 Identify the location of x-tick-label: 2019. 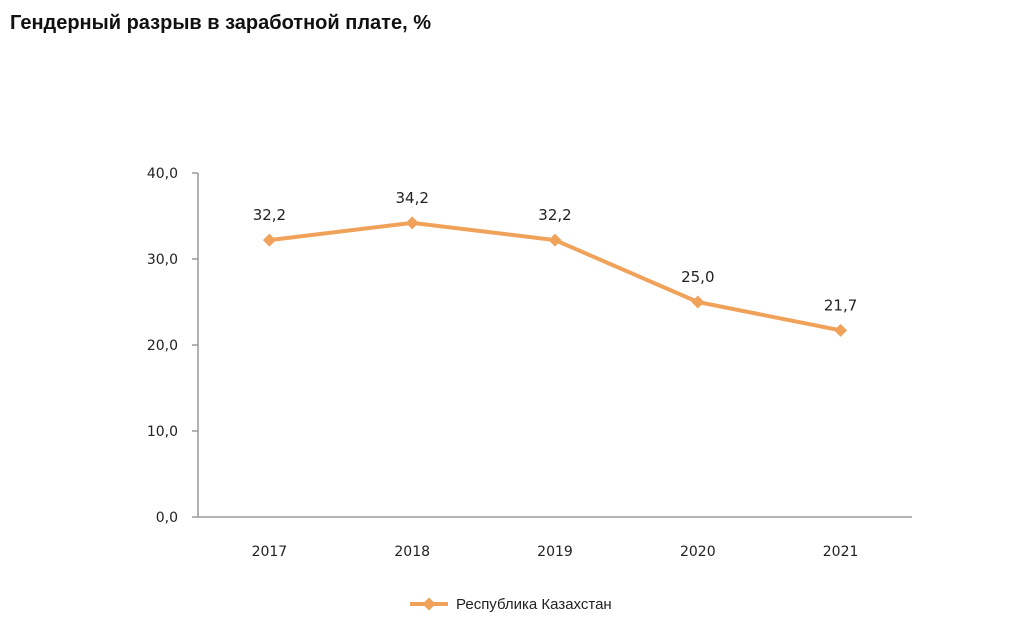
(555, 552).